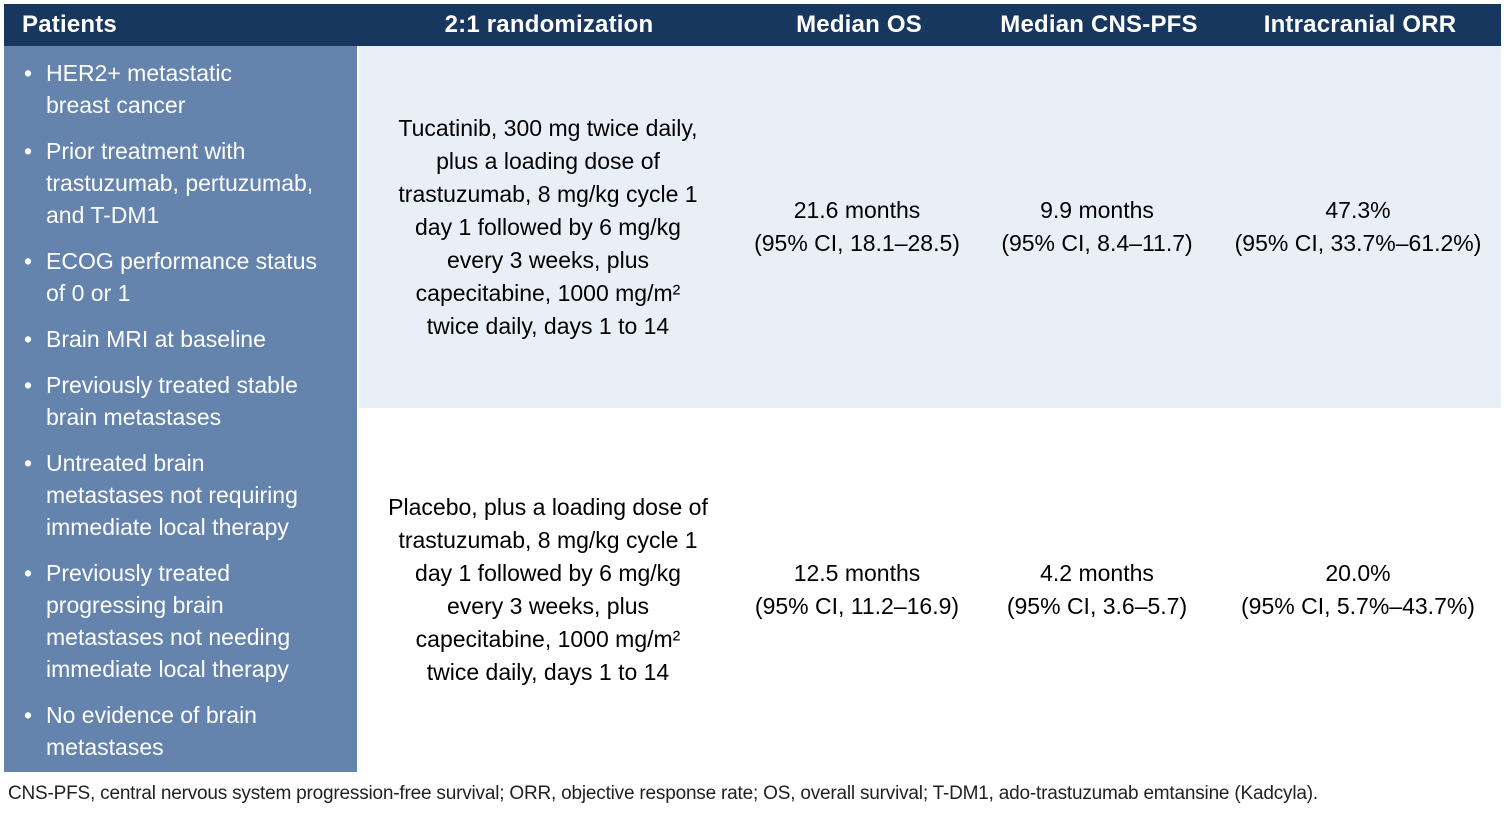  What do you see at coordinates (1097, 606) in the screenshot?
I see `median-cns-pfs-ci: (95% CI, 3.6–5.7)` at bounding box center [1097, 606].